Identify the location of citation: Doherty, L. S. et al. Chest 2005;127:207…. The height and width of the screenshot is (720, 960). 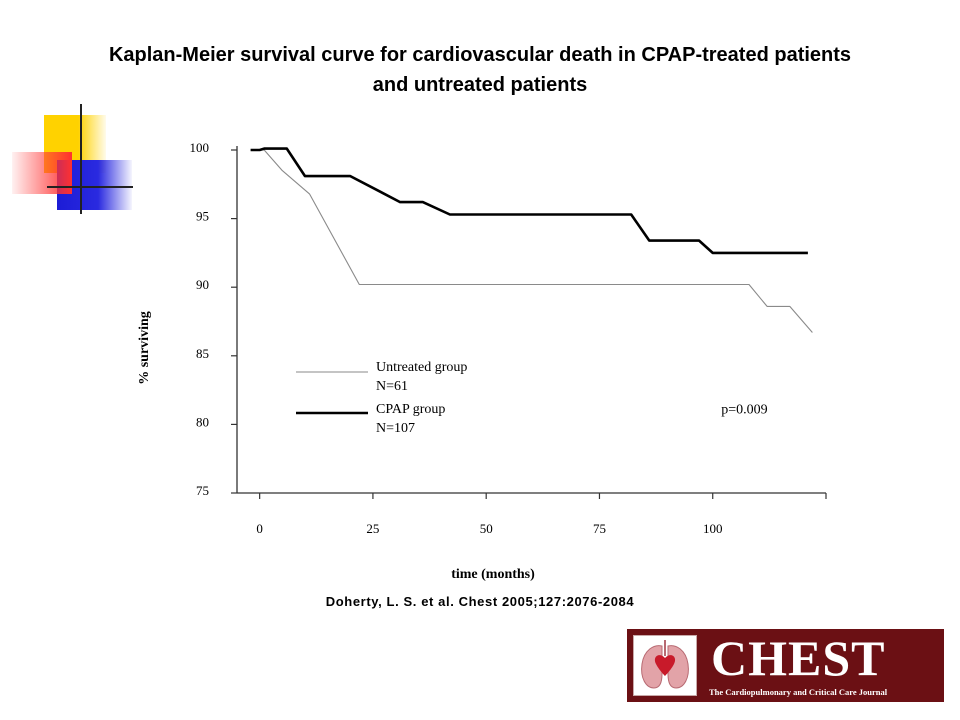
(480, 601).